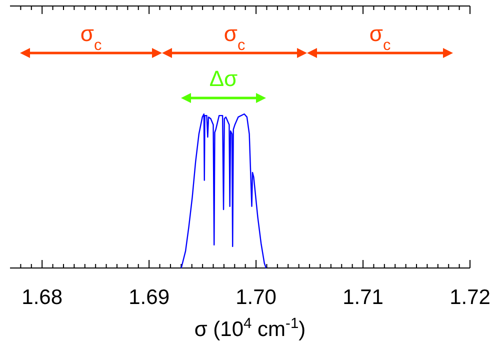 Image resolution: width=500 pixels, height=350 pixels. Describe the element at coordinates (250, 328) in the screenshot. I see `x-axis-title: σ (10$^{4}$ cm$^{-1}$)` at that location.